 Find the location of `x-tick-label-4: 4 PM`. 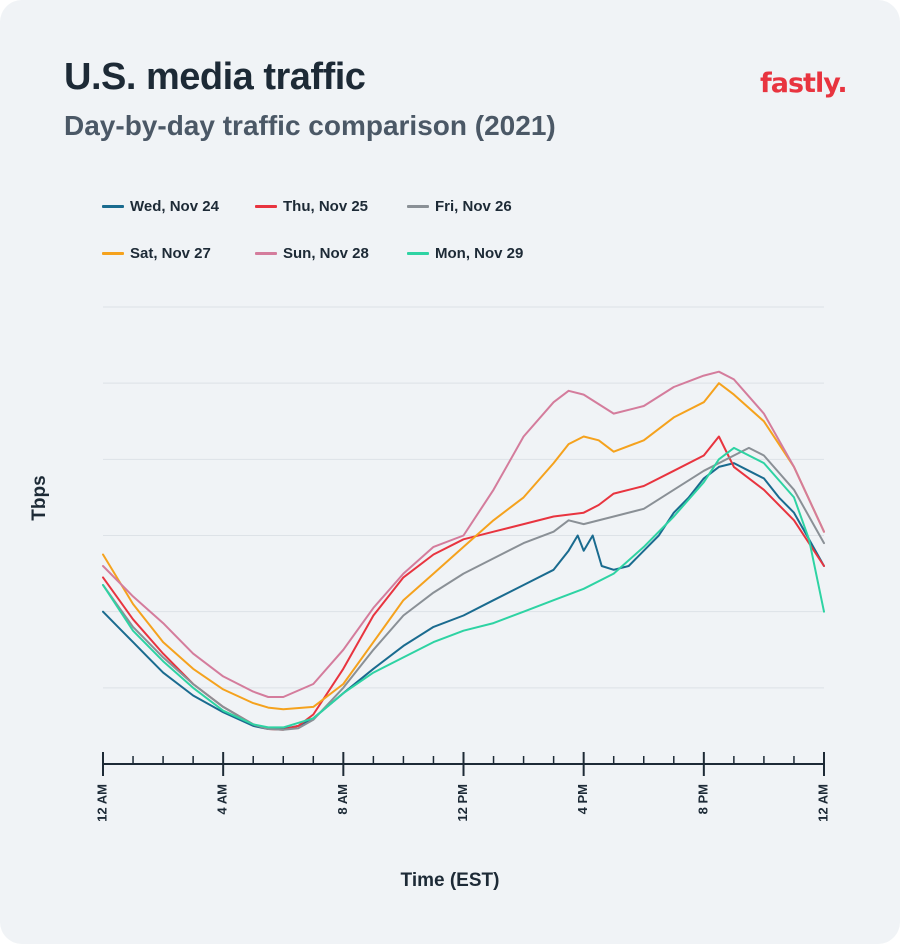

x-tick-label-4: 4 PM is located at coordinates (582, 799).